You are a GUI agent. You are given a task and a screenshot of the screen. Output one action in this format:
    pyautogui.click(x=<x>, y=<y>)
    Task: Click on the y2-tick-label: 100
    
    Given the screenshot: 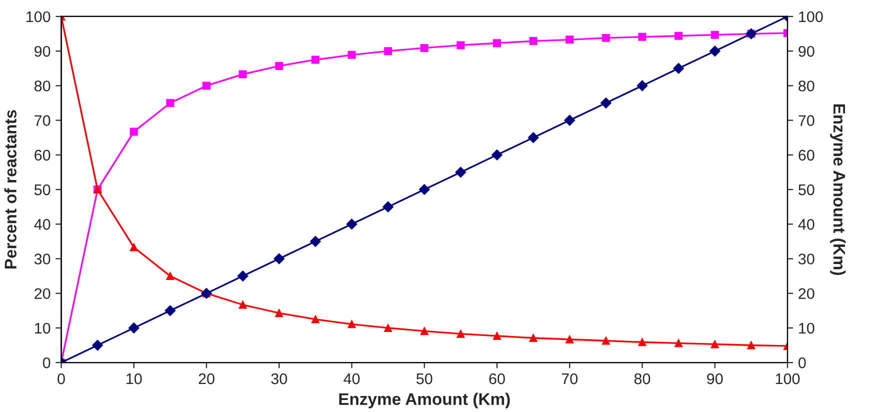 What is the action you would take?
    pyautogui.click(x=811, y=16)
    